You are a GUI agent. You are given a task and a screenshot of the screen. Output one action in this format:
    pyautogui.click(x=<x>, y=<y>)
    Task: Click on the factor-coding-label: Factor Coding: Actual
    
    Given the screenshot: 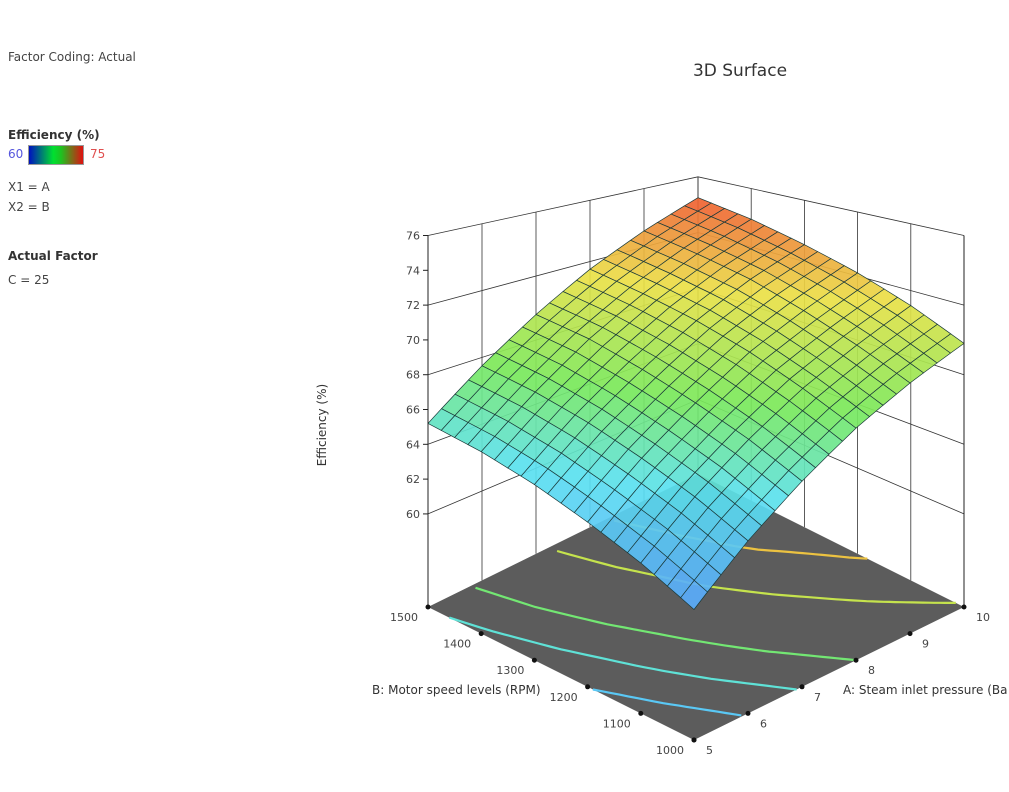 What is the action you would take?
    pyautogui.click(x=72, y=57)
    